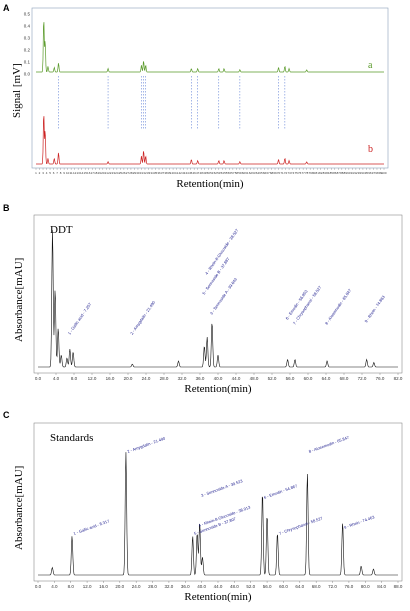 This screenshot has height=611, width=410. Describe the element at coordinates (398, 378) in the screenshot. I see `x-tick-label: 82.0` at that location.